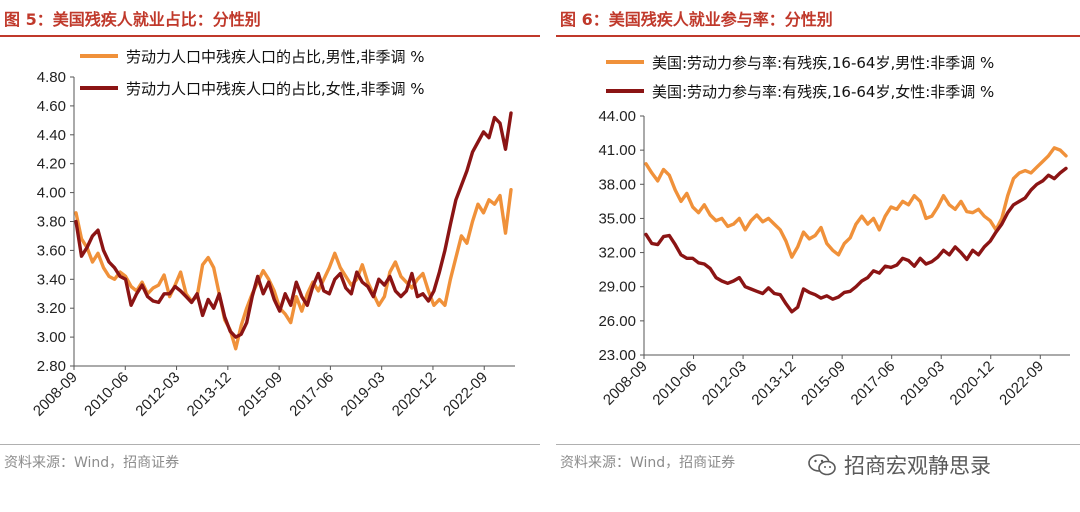  Describe the element at coordinates (823, 63) in the screenshot. I see `legend-label: 美国:劳动力参与率:有残疾,16-64岁,男性:非季调 %` at that location.